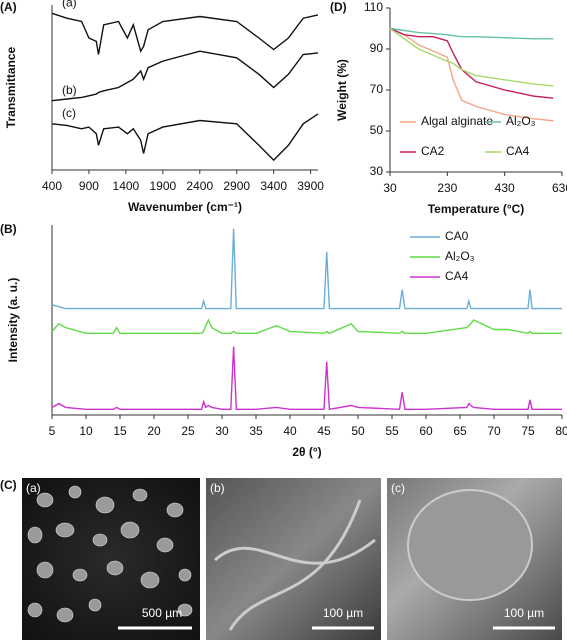  I want to click on y-axis-label: Intensity (a. u.), so click(13, 320).